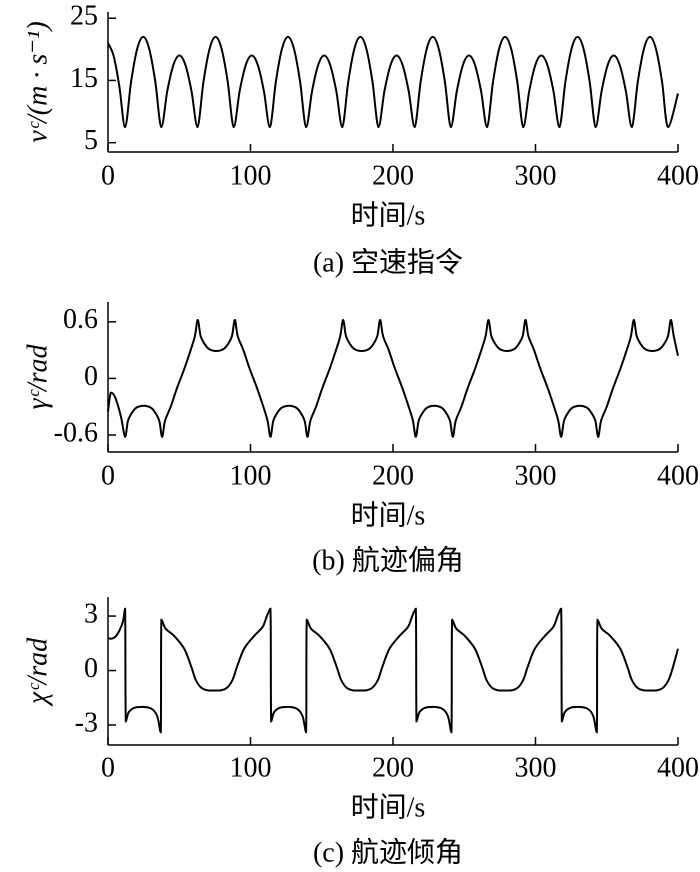  What do you see at coordinates (37, 82) in the screenshot?
I see `y-axis-label: vᶜ/(m · s⁻¹)` at bounding box center [37, 82].